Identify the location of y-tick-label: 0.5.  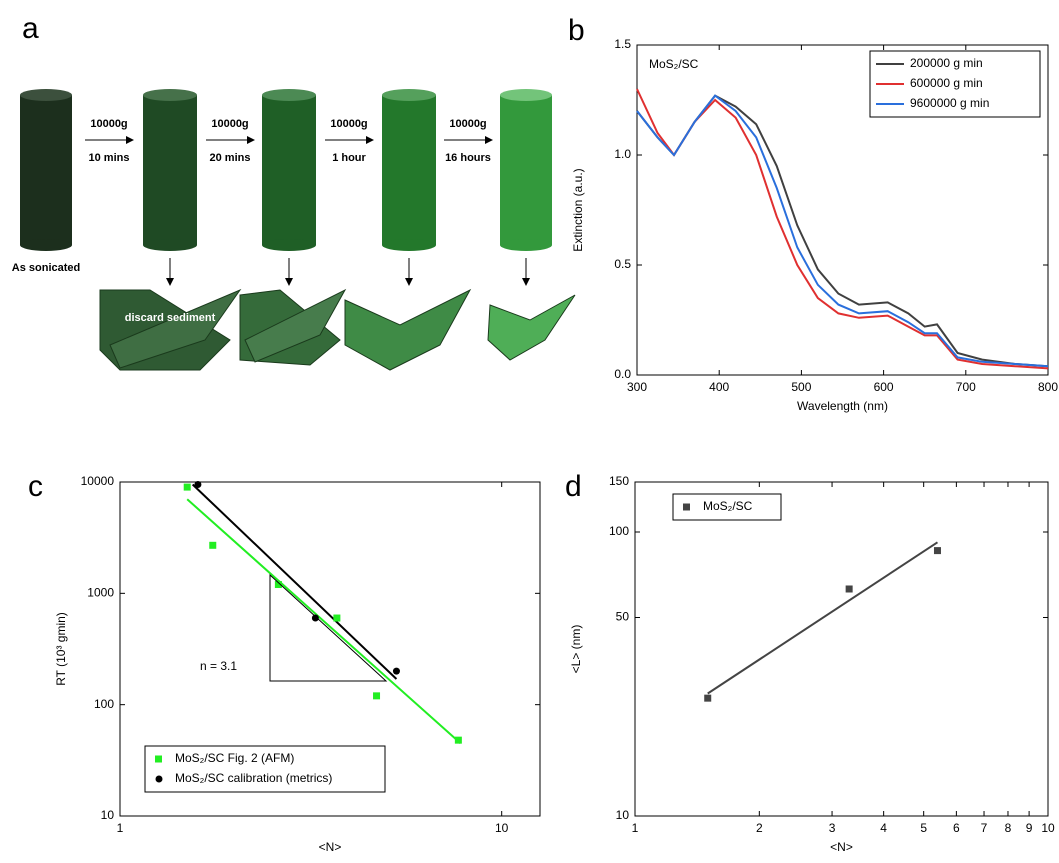
(622, 264).